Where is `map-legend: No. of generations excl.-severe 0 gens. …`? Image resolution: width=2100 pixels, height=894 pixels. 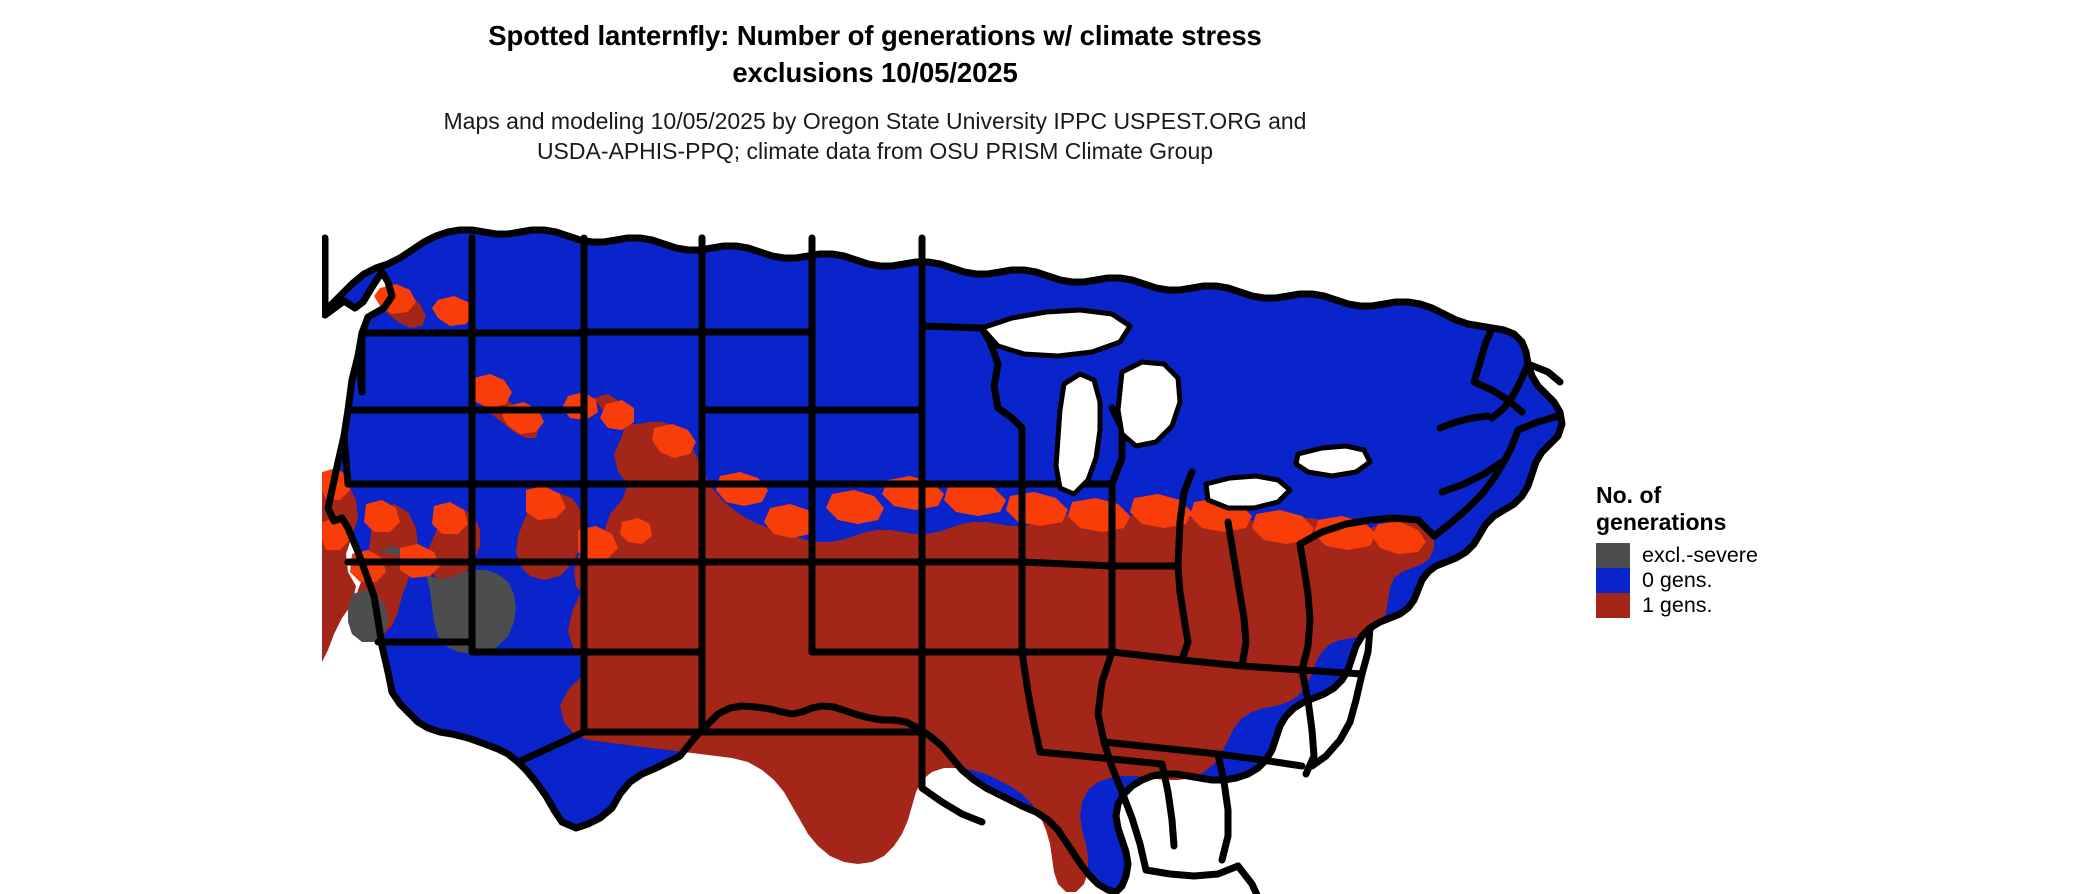 map-legend: No. of generations excl.-severe 0 gens. … is located at coordinates (1746, 550).